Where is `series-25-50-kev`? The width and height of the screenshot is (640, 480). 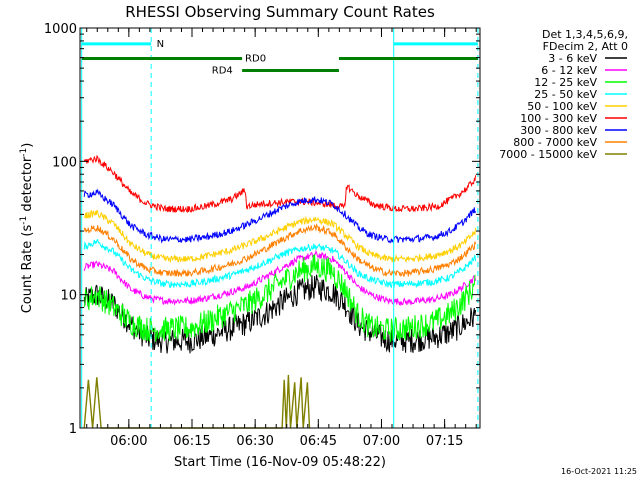
series-25-50-kev is located at coordinates (280, 263).